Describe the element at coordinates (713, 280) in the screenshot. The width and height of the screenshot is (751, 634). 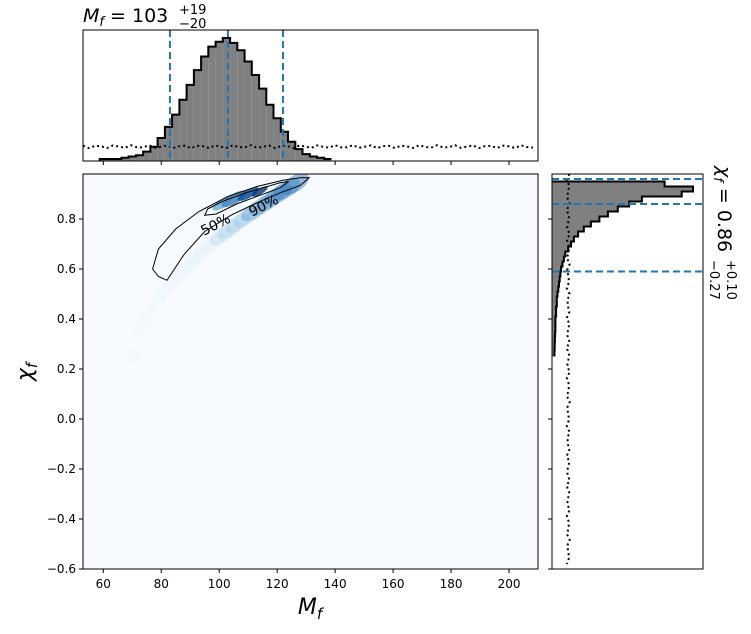
I see `svg-text: −0.27` at that location.